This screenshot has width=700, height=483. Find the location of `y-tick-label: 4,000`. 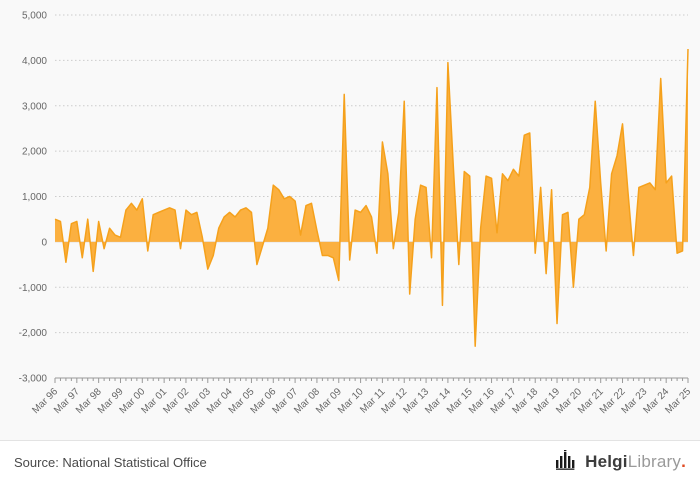

y-tick-label: 4,000 is located at coordinates (34, 61).